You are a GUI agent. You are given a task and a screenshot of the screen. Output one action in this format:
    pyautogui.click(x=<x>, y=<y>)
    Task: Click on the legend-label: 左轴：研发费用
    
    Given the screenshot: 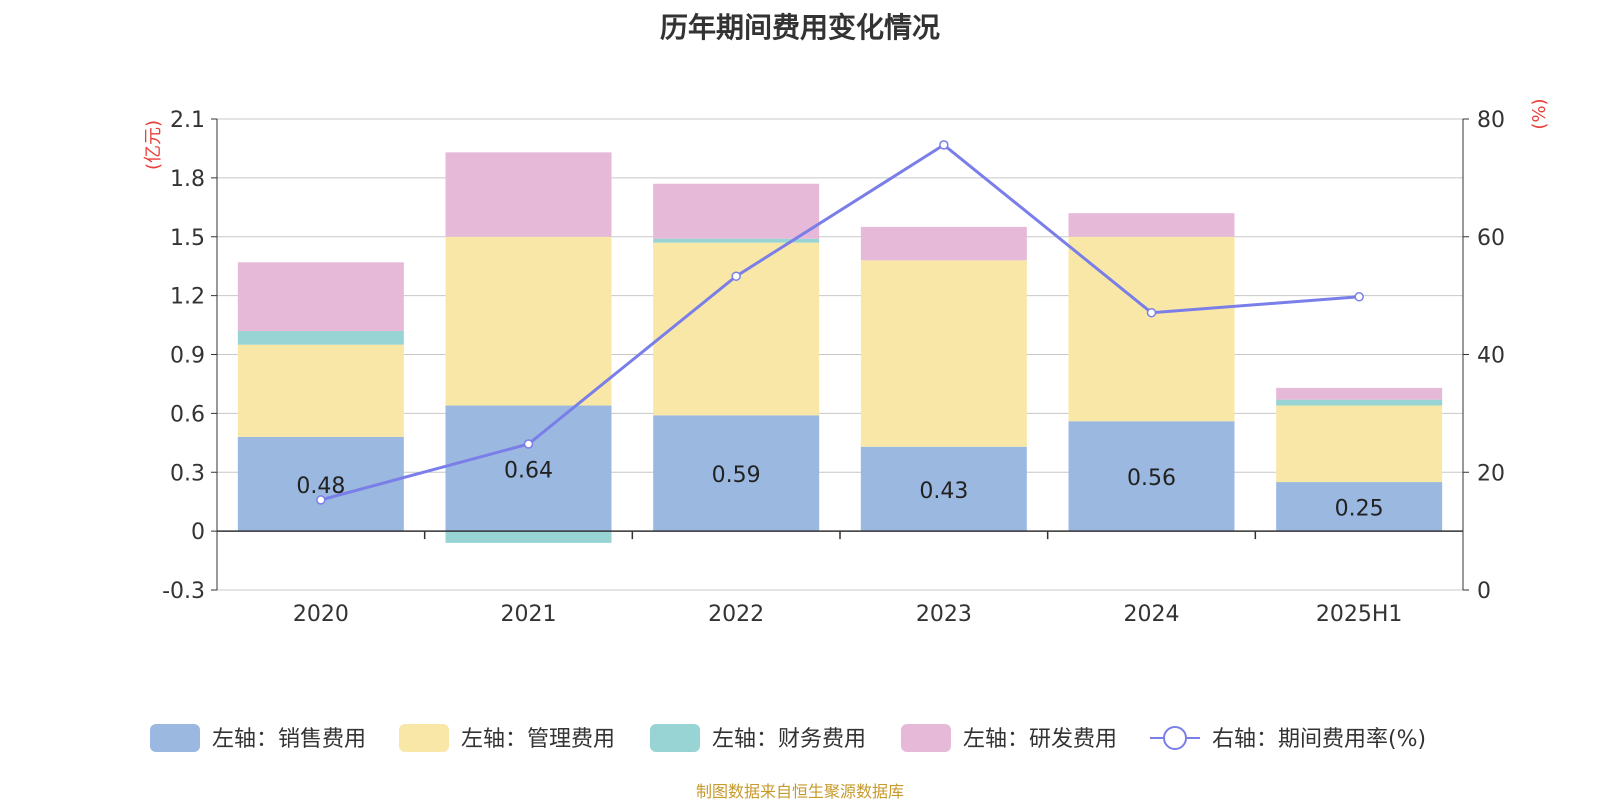 What is the action you would take?
    pyautogui.click(x=1040, y=739)
    